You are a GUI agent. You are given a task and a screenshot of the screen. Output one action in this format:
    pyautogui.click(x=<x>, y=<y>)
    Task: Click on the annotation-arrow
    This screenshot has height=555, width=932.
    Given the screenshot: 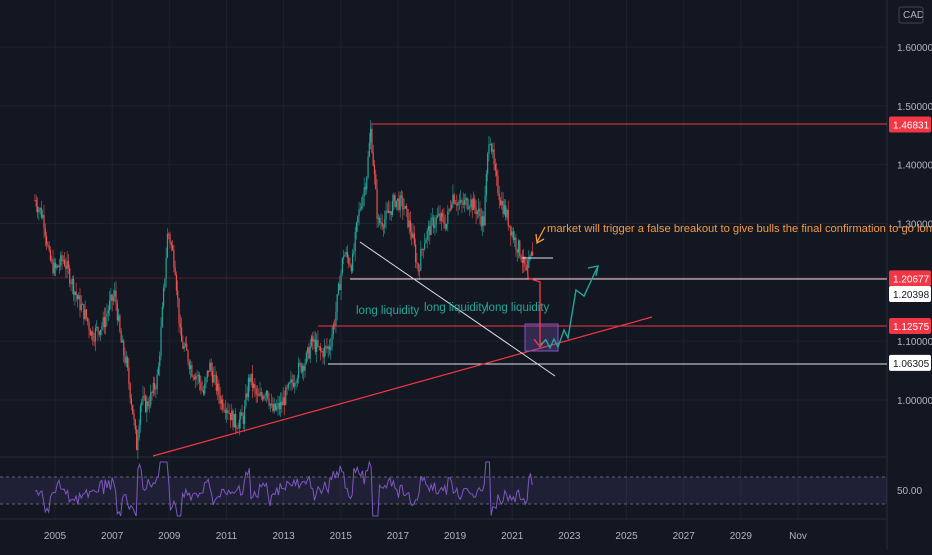 What is the action you would take?
    pyautogui.click(x=541, y=234)
    